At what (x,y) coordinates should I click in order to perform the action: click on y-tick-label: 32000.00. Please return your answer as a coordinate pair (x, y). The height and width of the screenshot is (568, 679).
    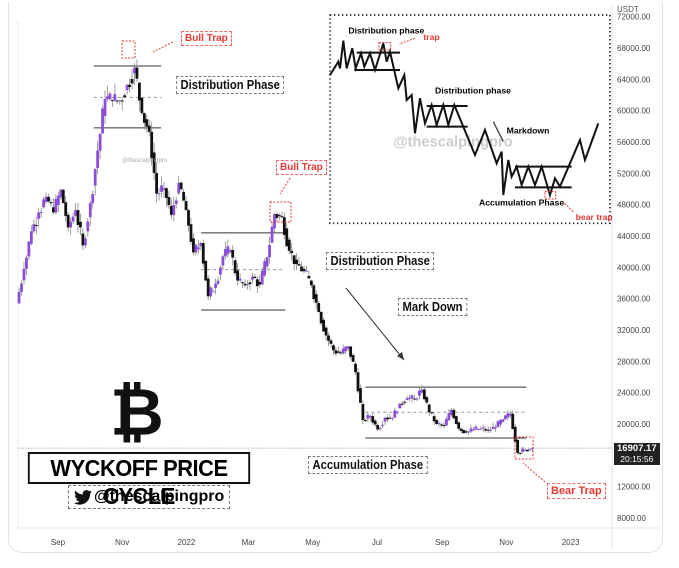
    Looking at the image, I should click on (634, 330).